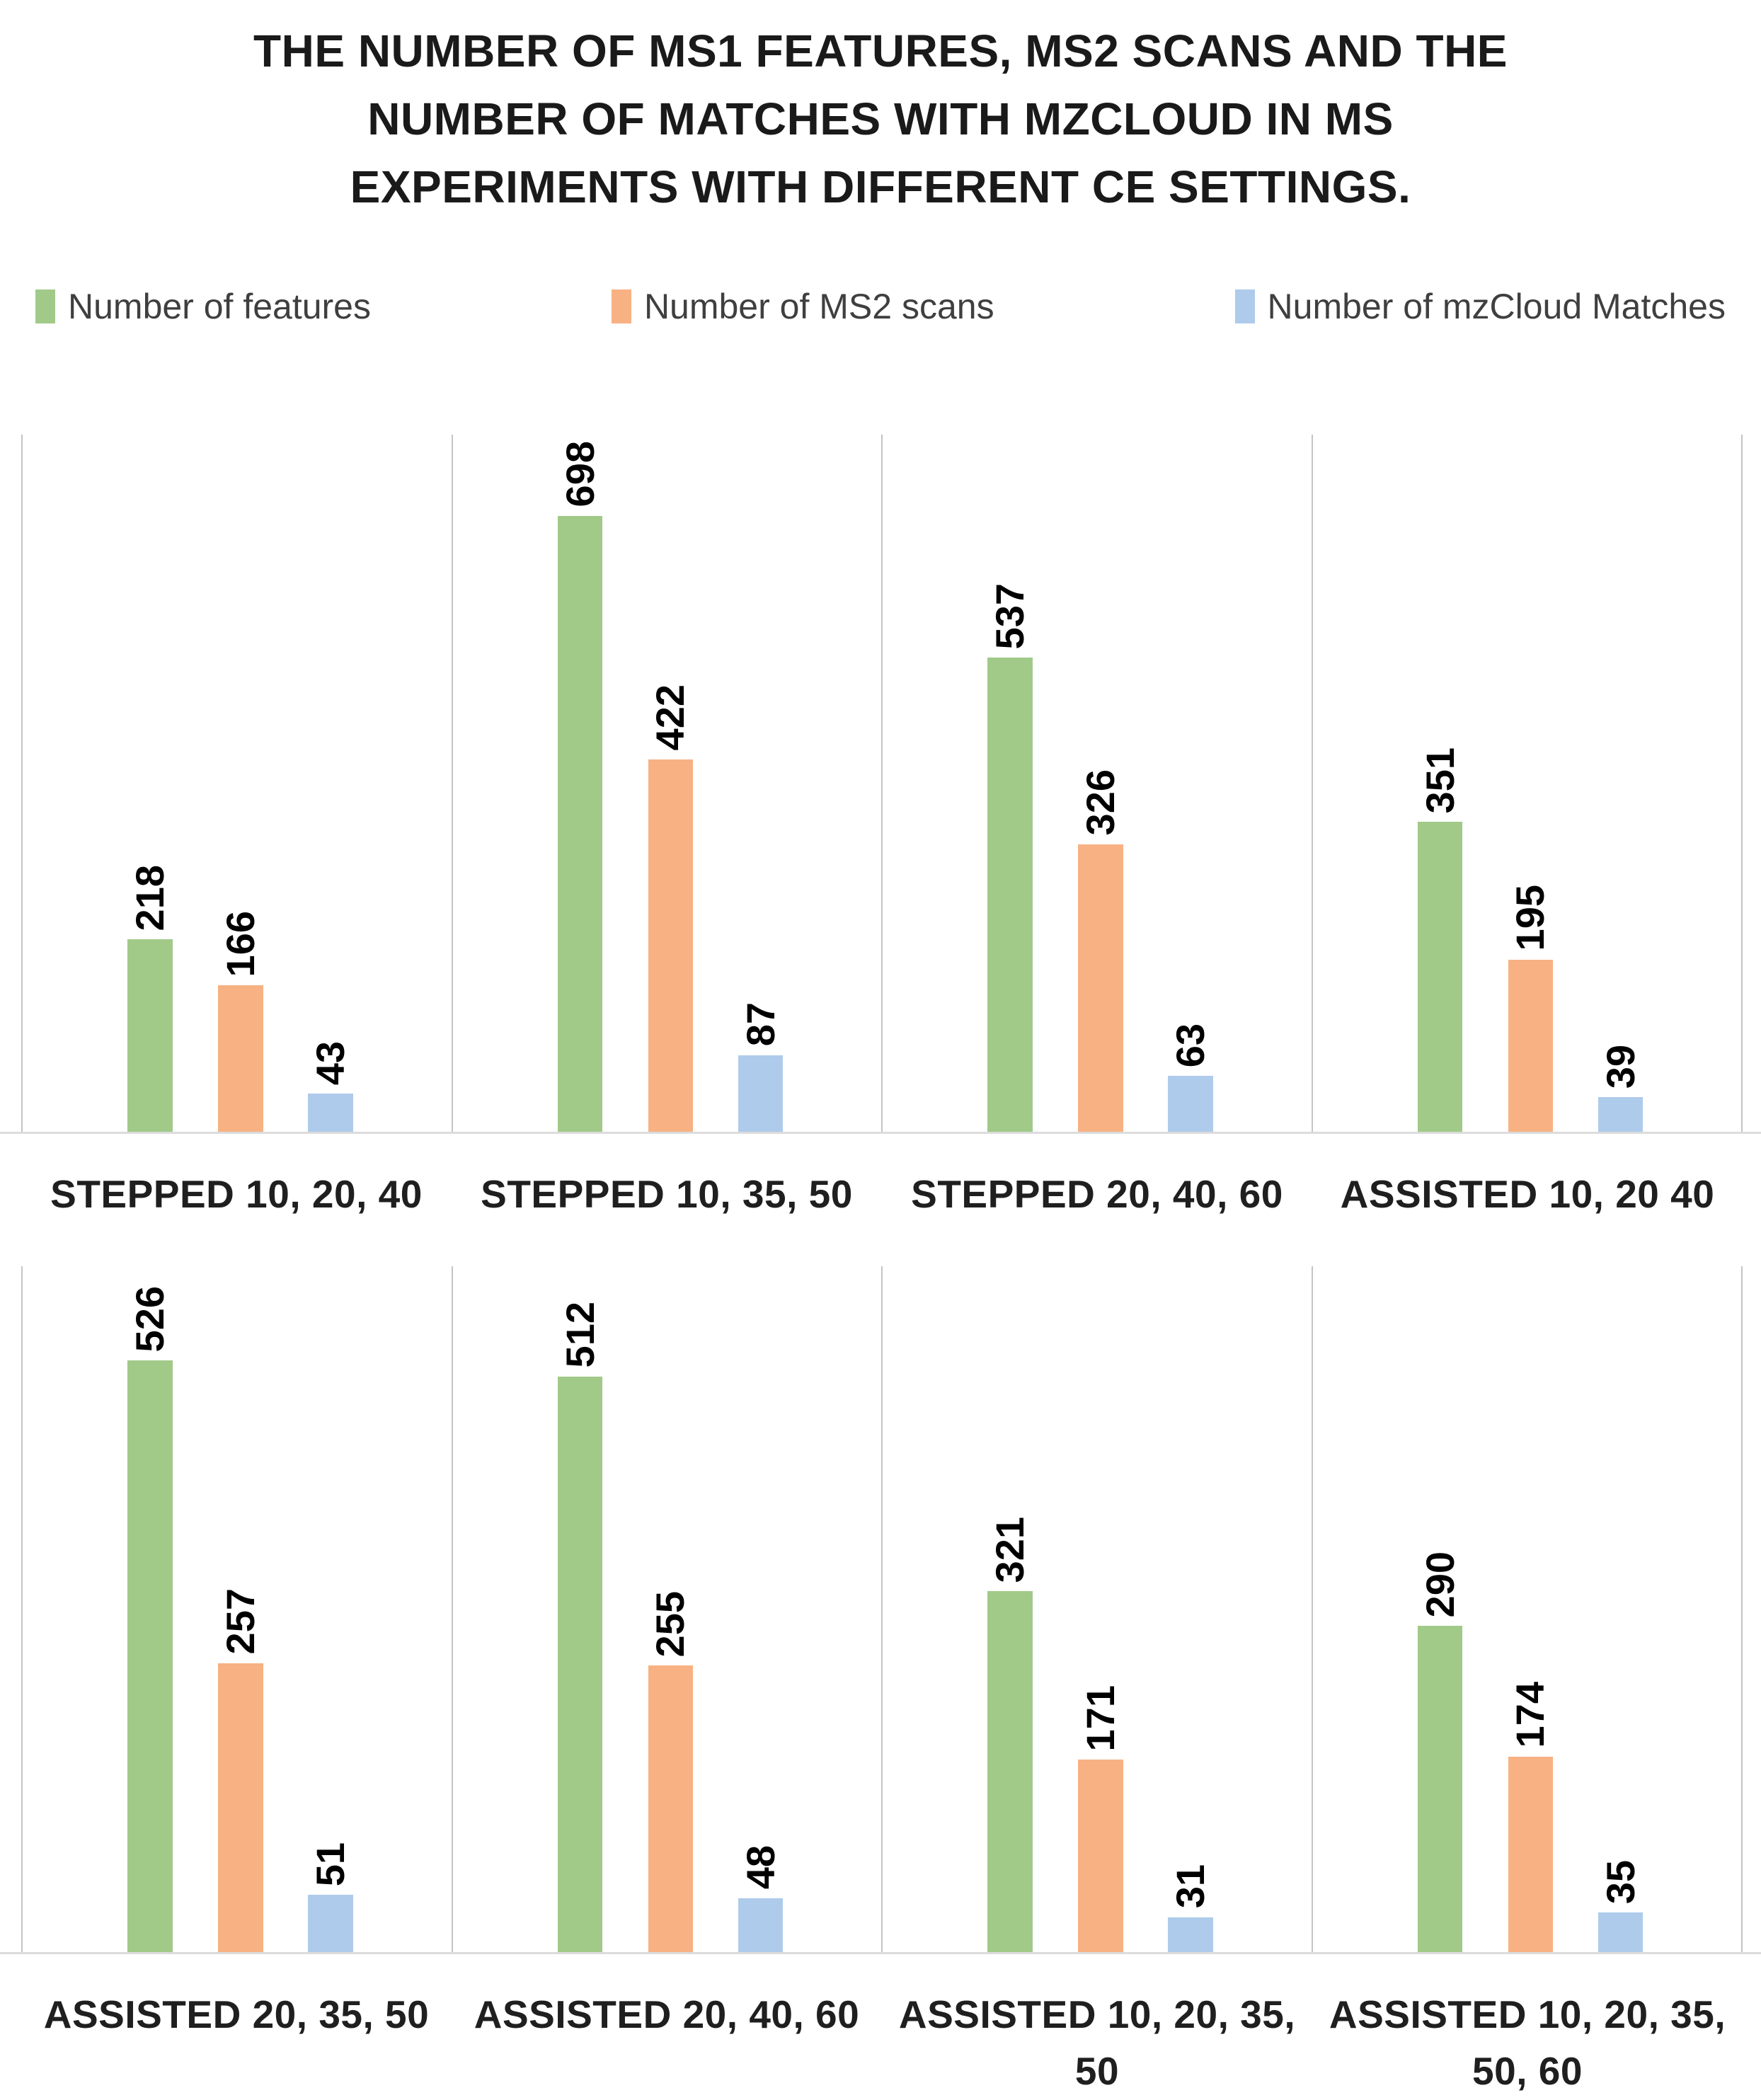  Describe the element at coordinates (330, 783) in the screenshot. I see `bar-group: 43` at that location.